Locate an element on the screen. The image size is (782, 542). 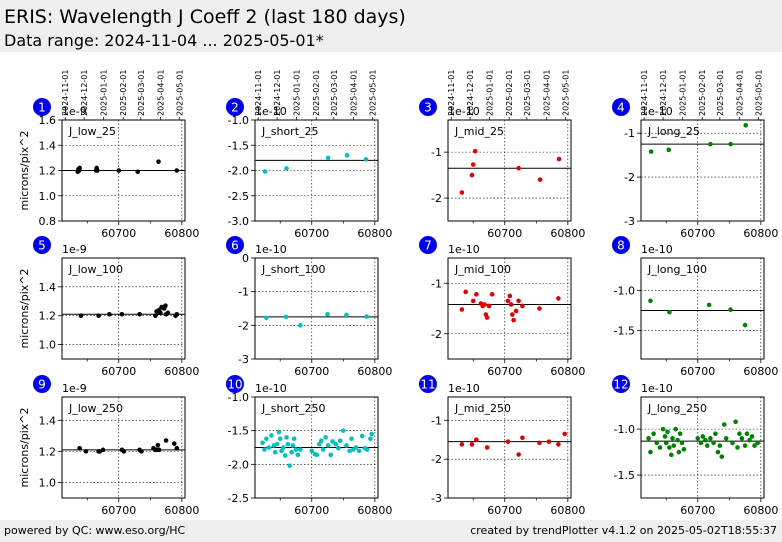
date-tick-label: 2025-04-01 is located at coordinates (160, 93).